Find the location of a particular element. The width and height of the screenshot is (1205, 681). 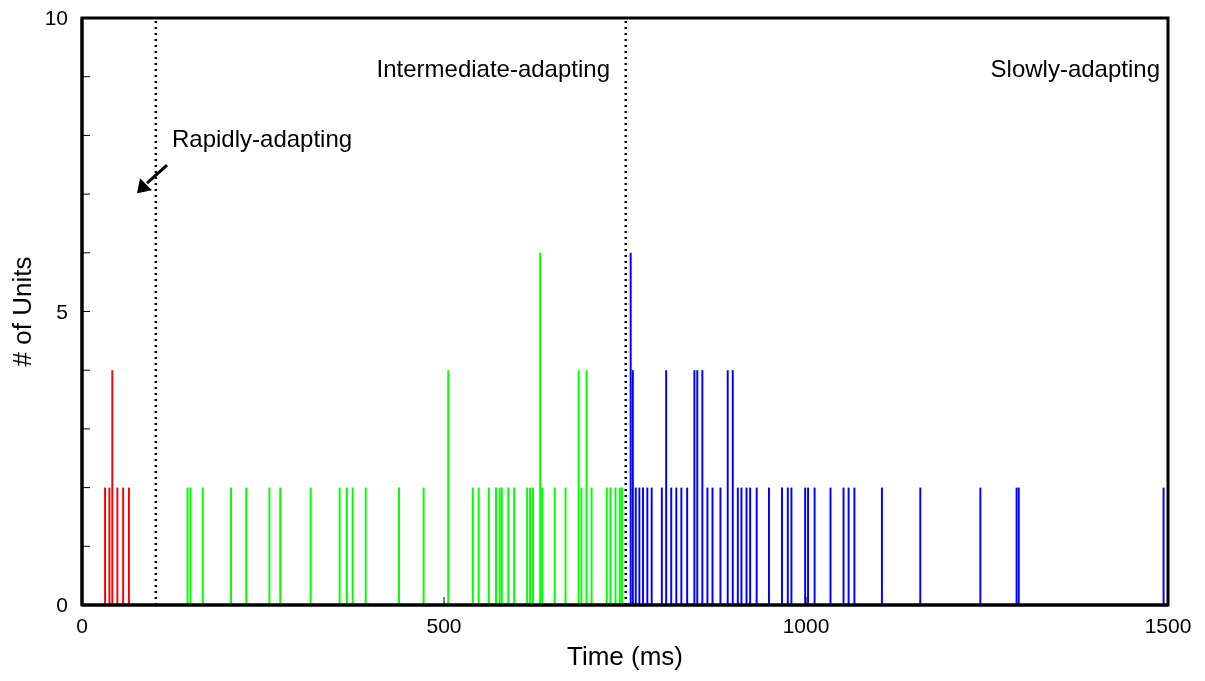

y-tick-label: 5 is located at coordinates (62, 311).